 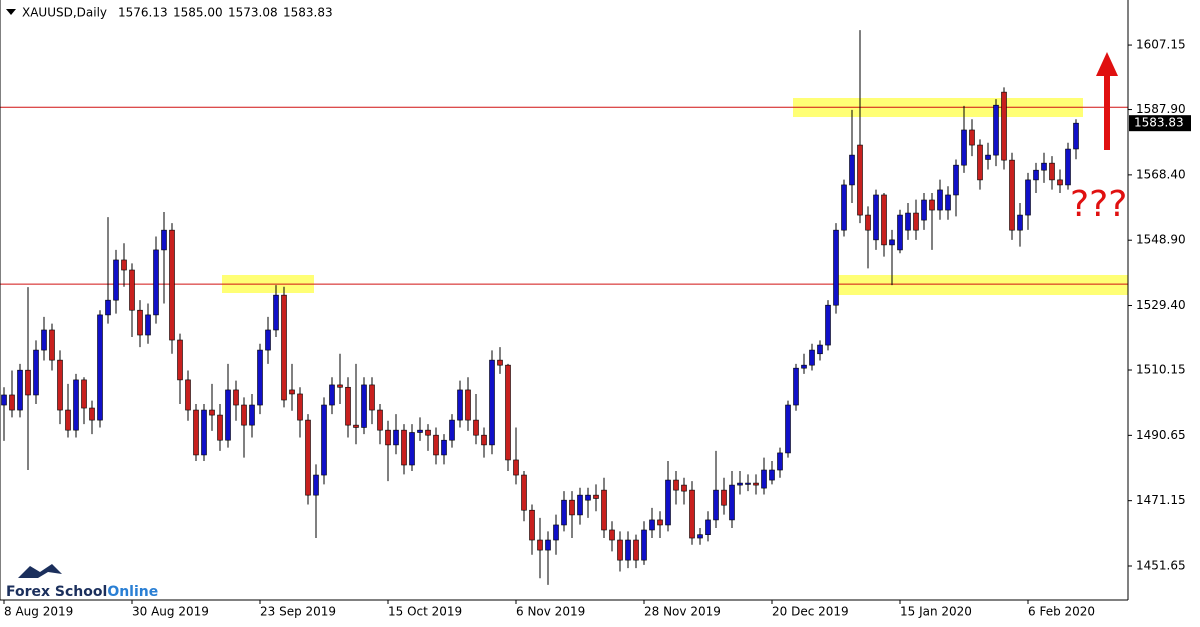 I want to click on x-tick-label: 20 Dec 2019, so click(x=810, y=612).